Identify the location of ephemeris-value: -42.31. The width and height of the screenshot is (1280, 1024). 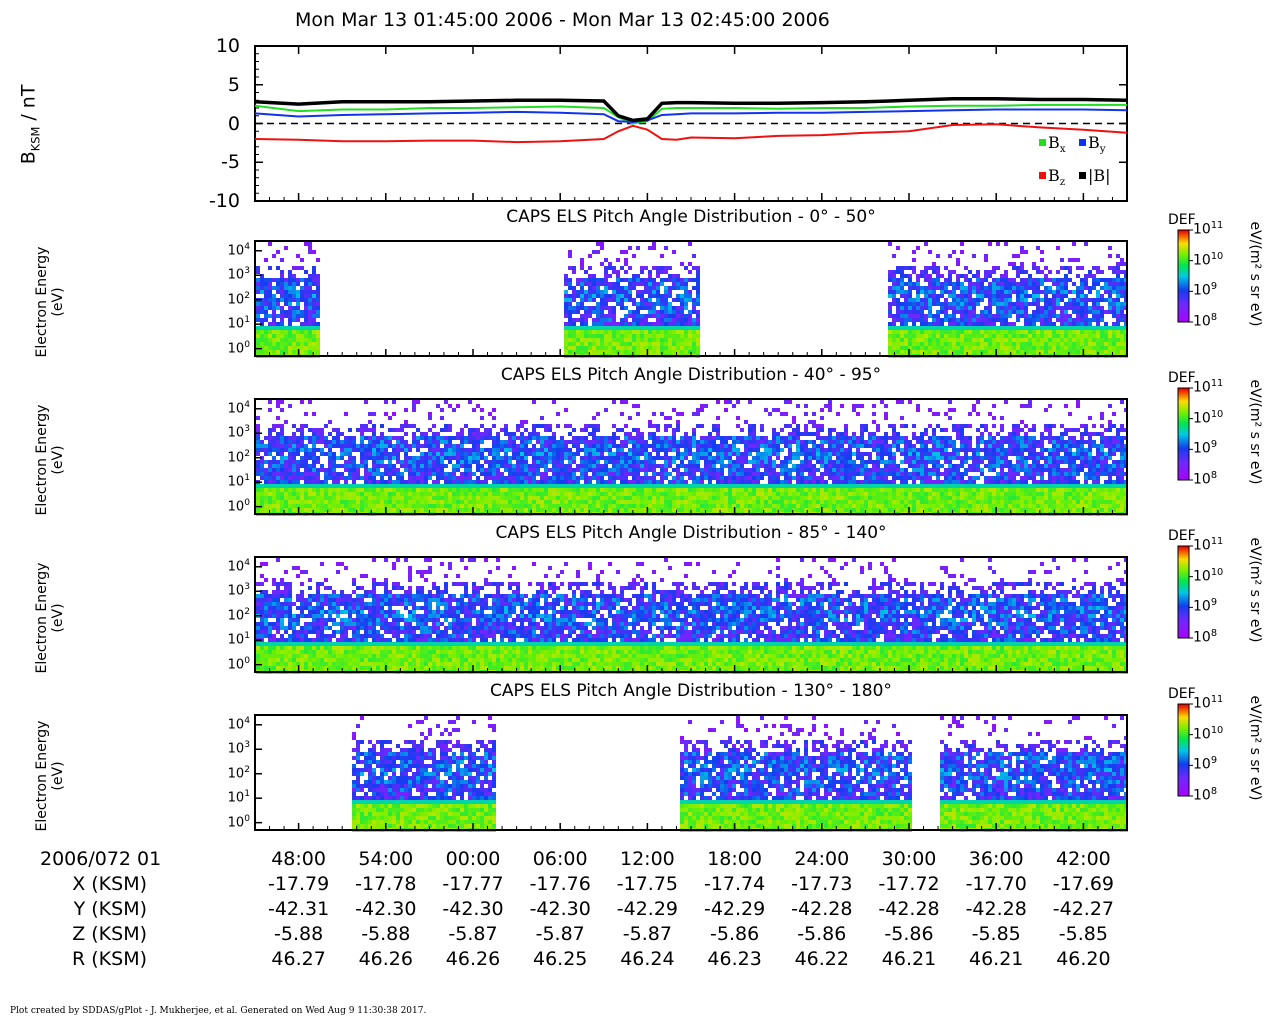
(298, 909).